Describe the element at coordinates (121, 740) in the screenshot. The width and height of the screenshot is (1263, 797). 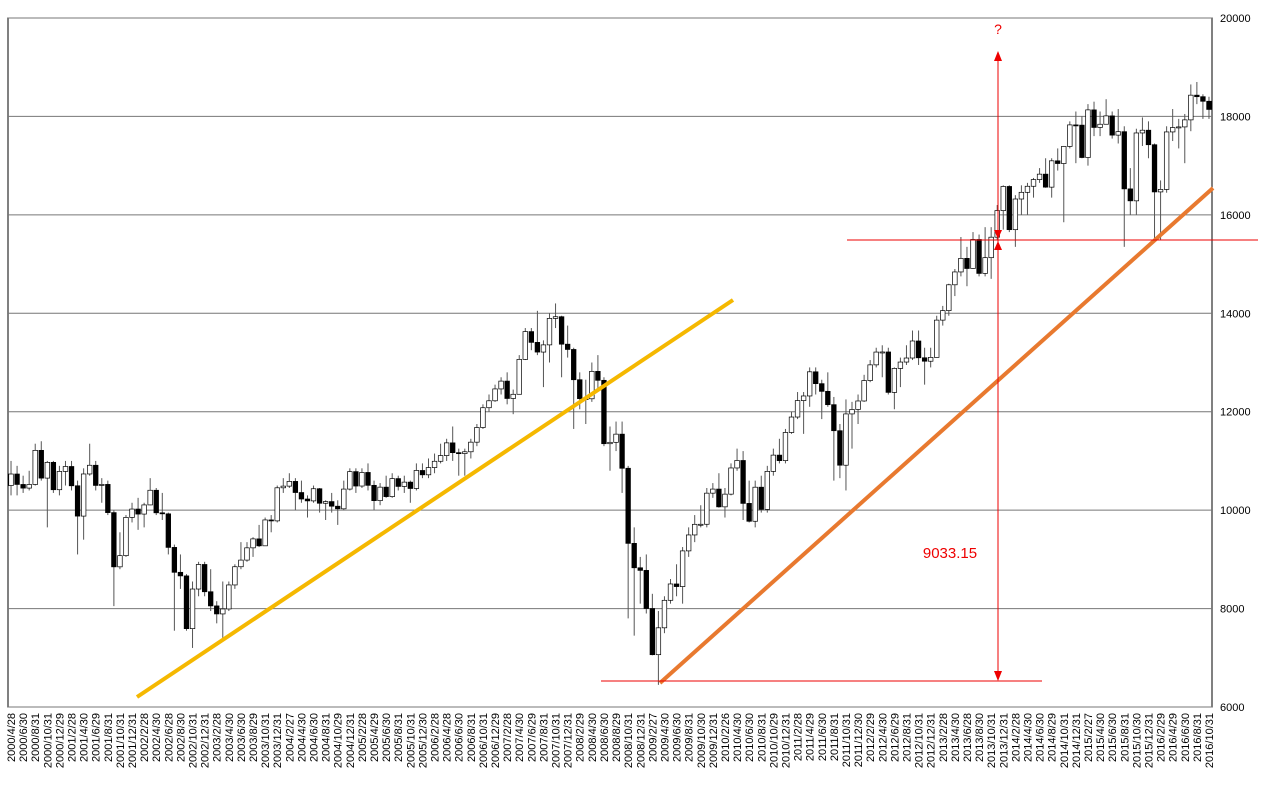
I see `x-tick-label: 2001/10/31` at that location.